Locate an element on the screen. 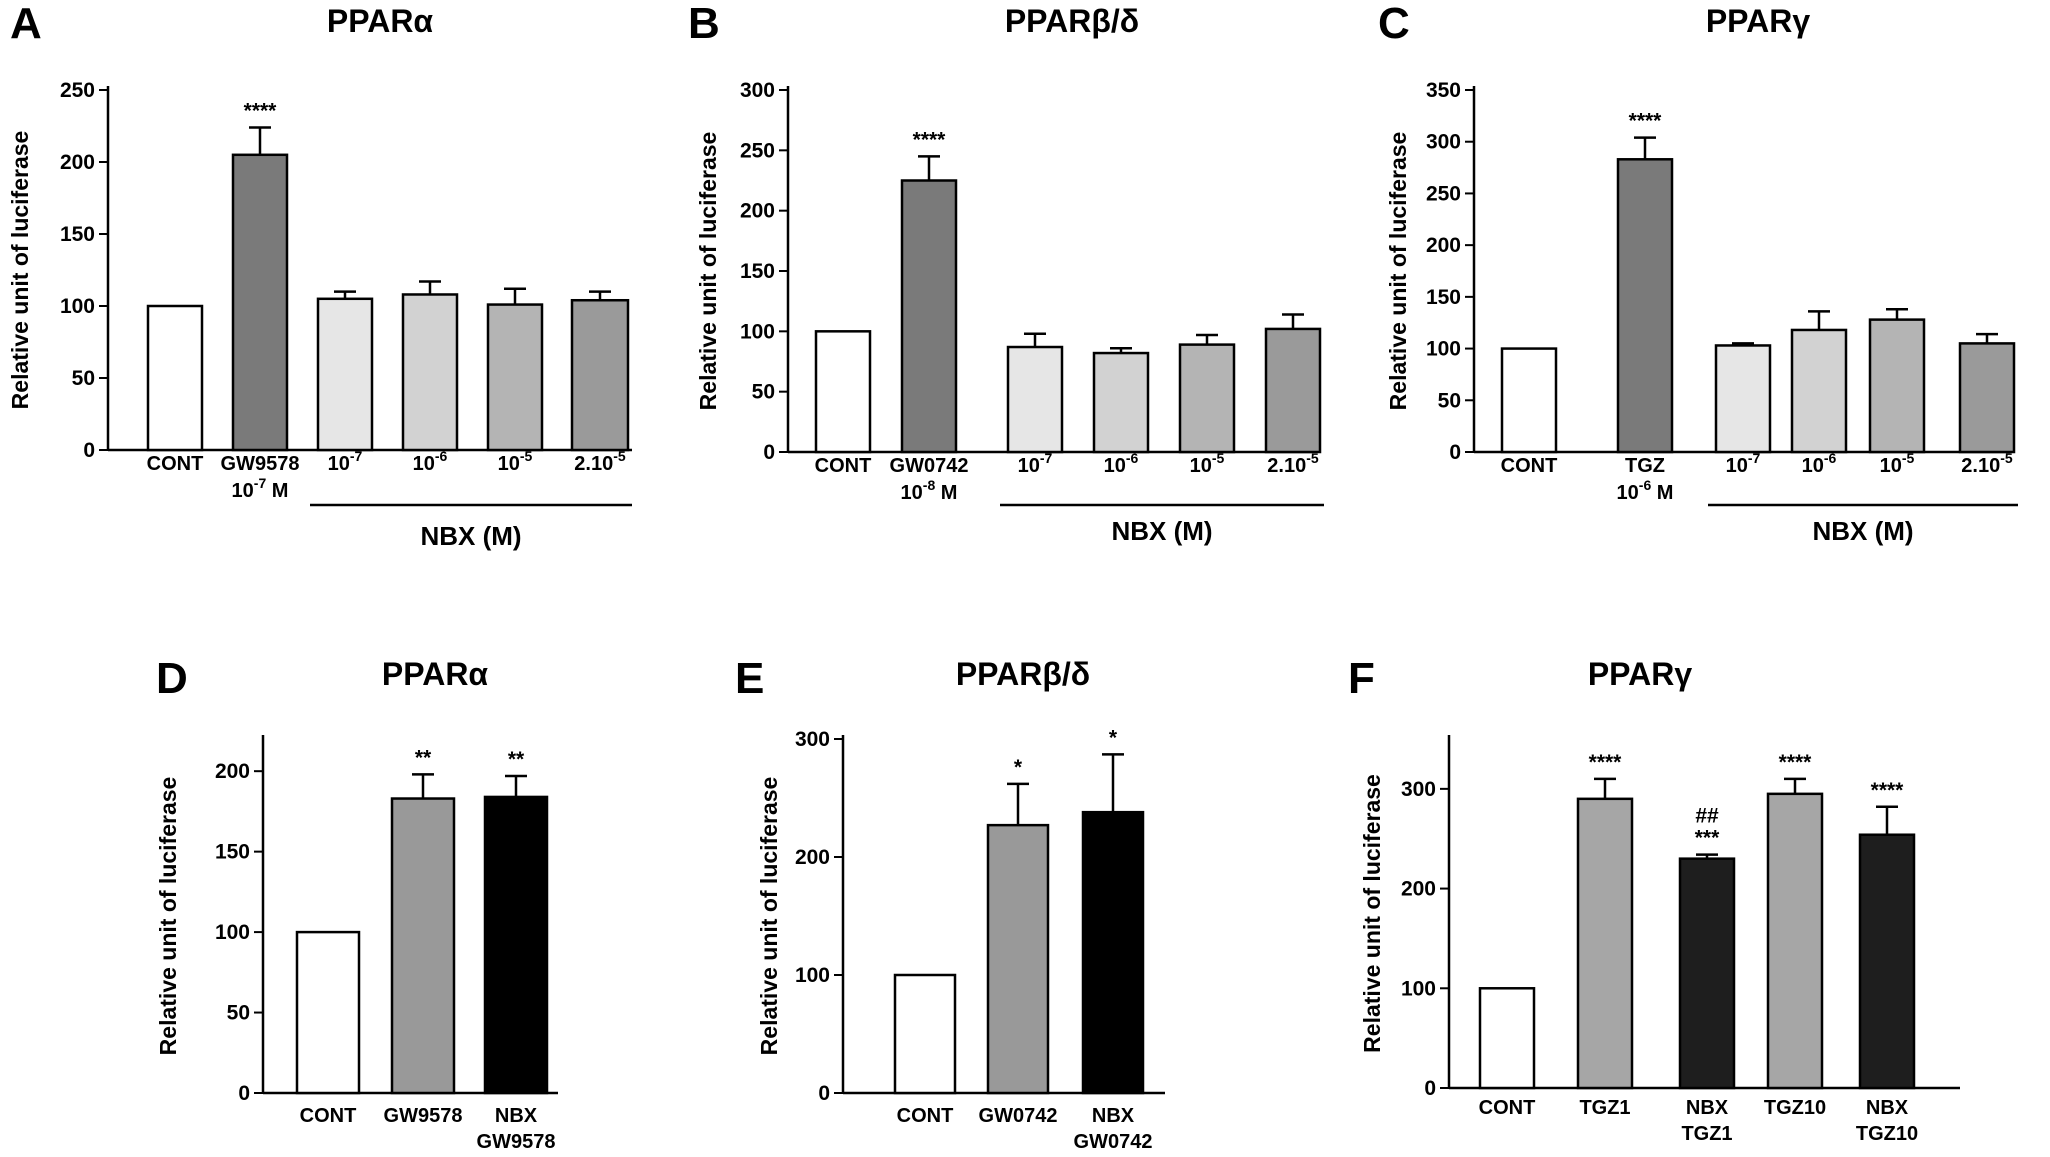  category-label: TGZ10 is located at coordinates (1795, 1108).